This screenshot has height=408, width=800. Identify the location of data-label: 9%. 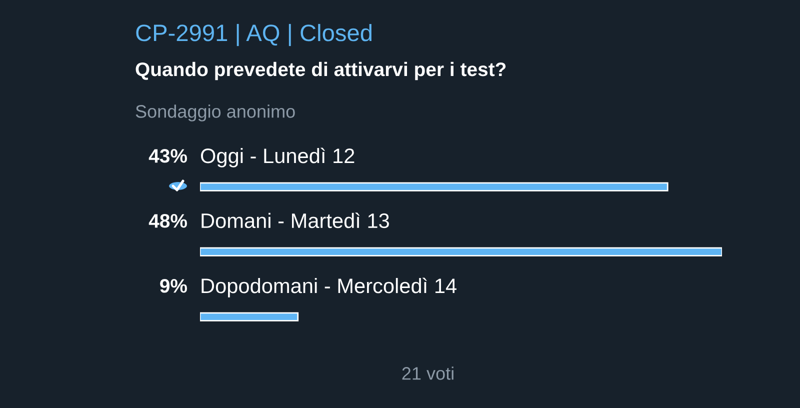
(173, 286).